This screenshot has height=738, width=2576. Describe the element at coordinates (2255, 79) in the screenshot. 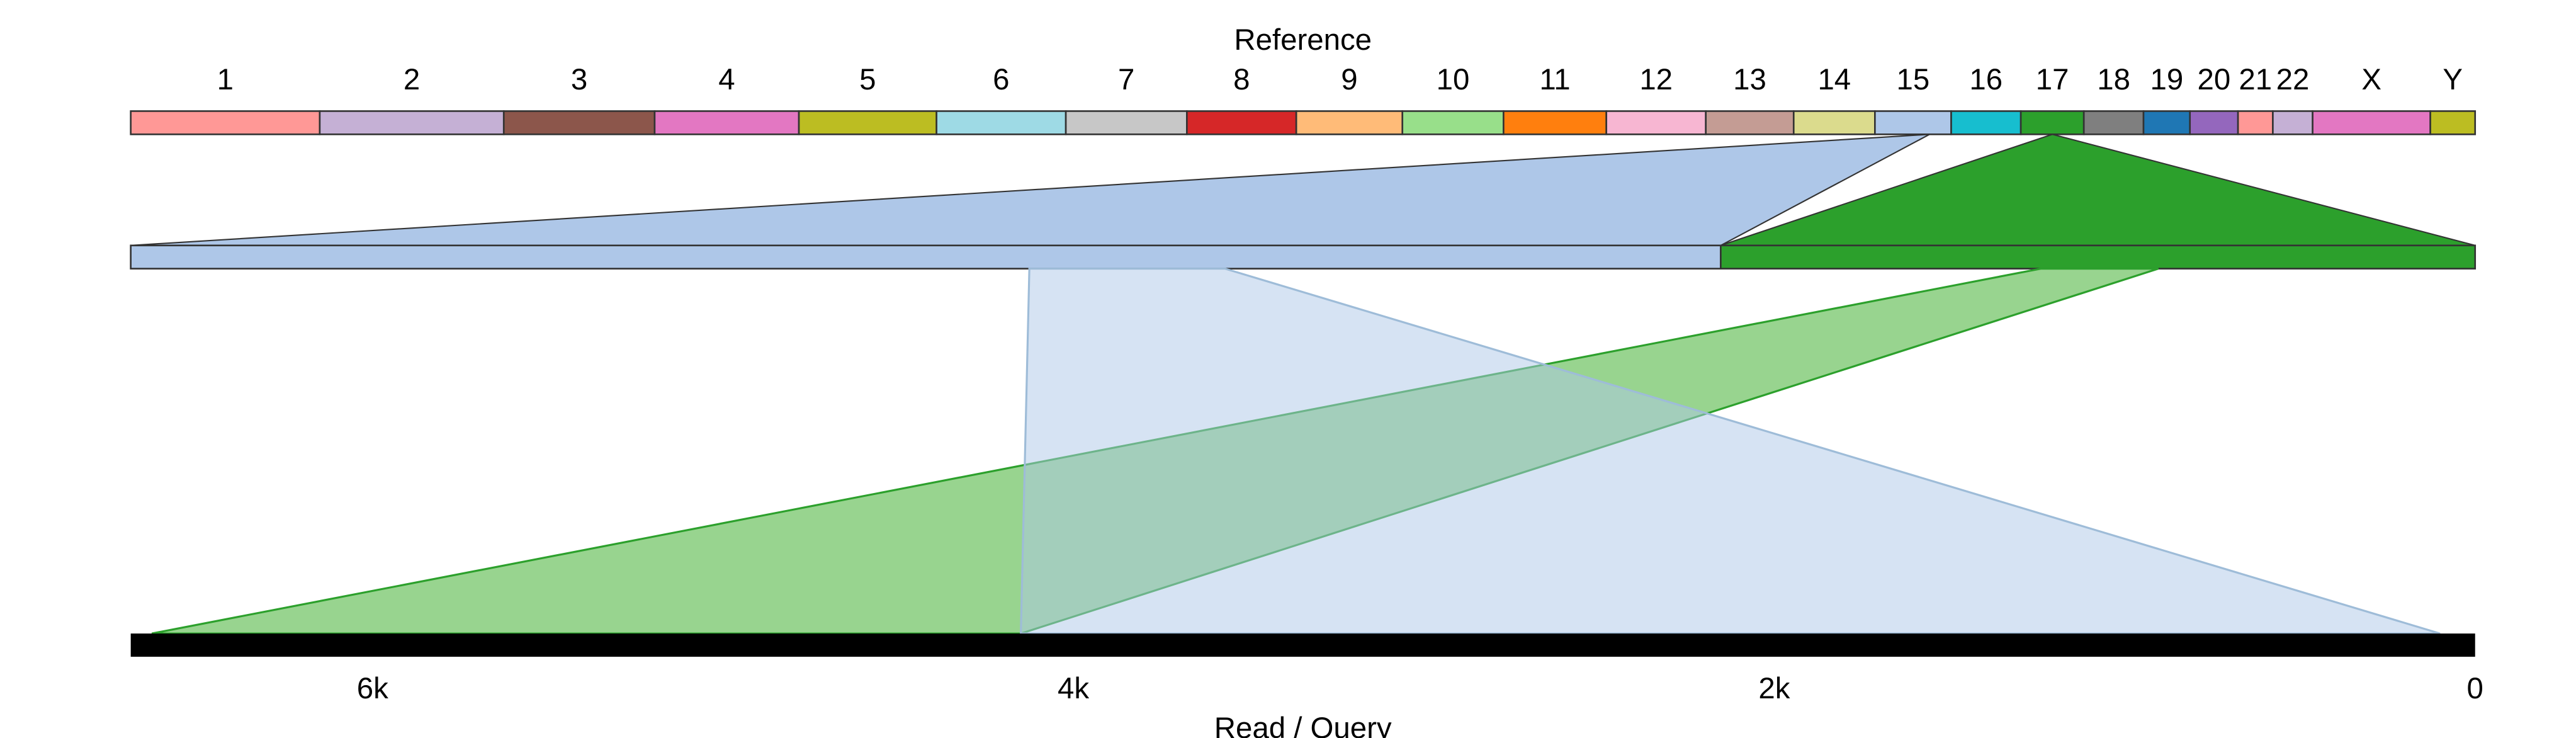

I see `chromosome-label-21: 21` at that location.